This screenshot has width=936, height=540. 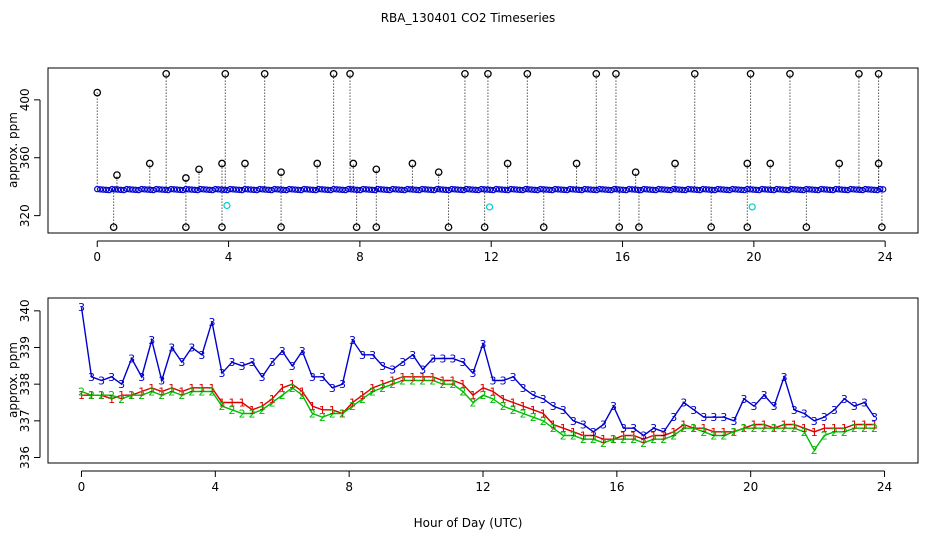 What do you see at coordinates (491, 257) in the screenshot?
I see `top-x-tick-label: 12` at bounding box center [491, 257].